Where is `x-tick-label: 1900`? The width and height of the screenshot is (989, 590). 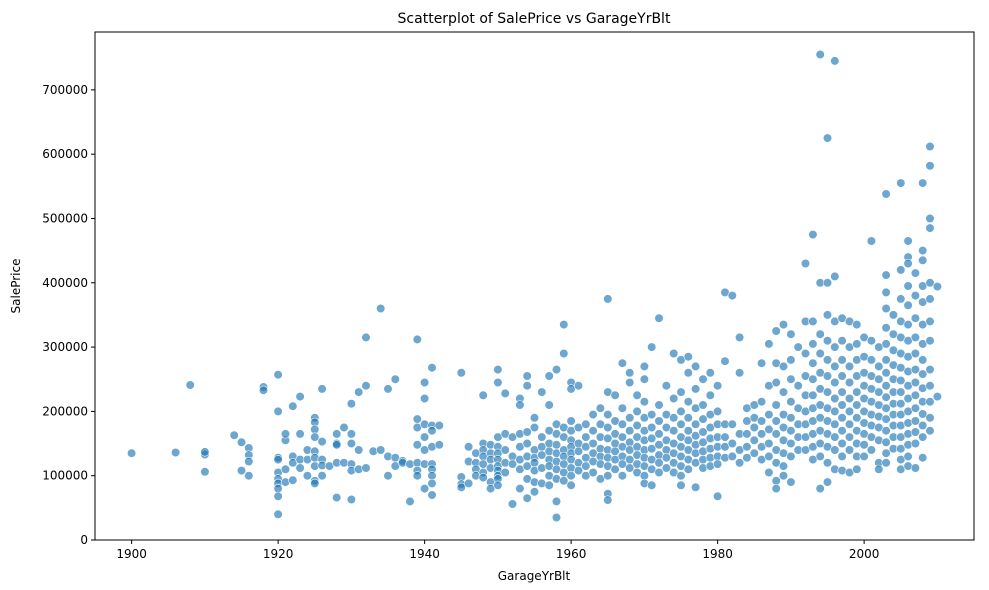
x-tick-label: 1900 is located at coordinates (131, 554).